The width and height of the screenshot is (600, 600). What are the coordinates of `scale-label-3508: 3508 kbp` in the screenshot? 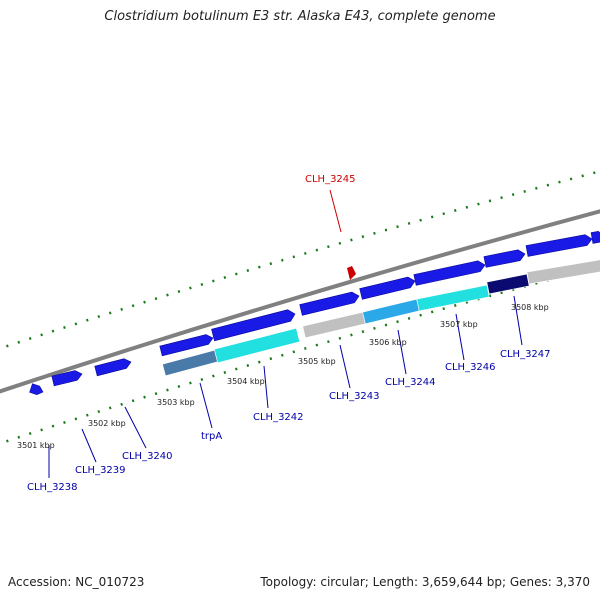 It's located at (530, 307).